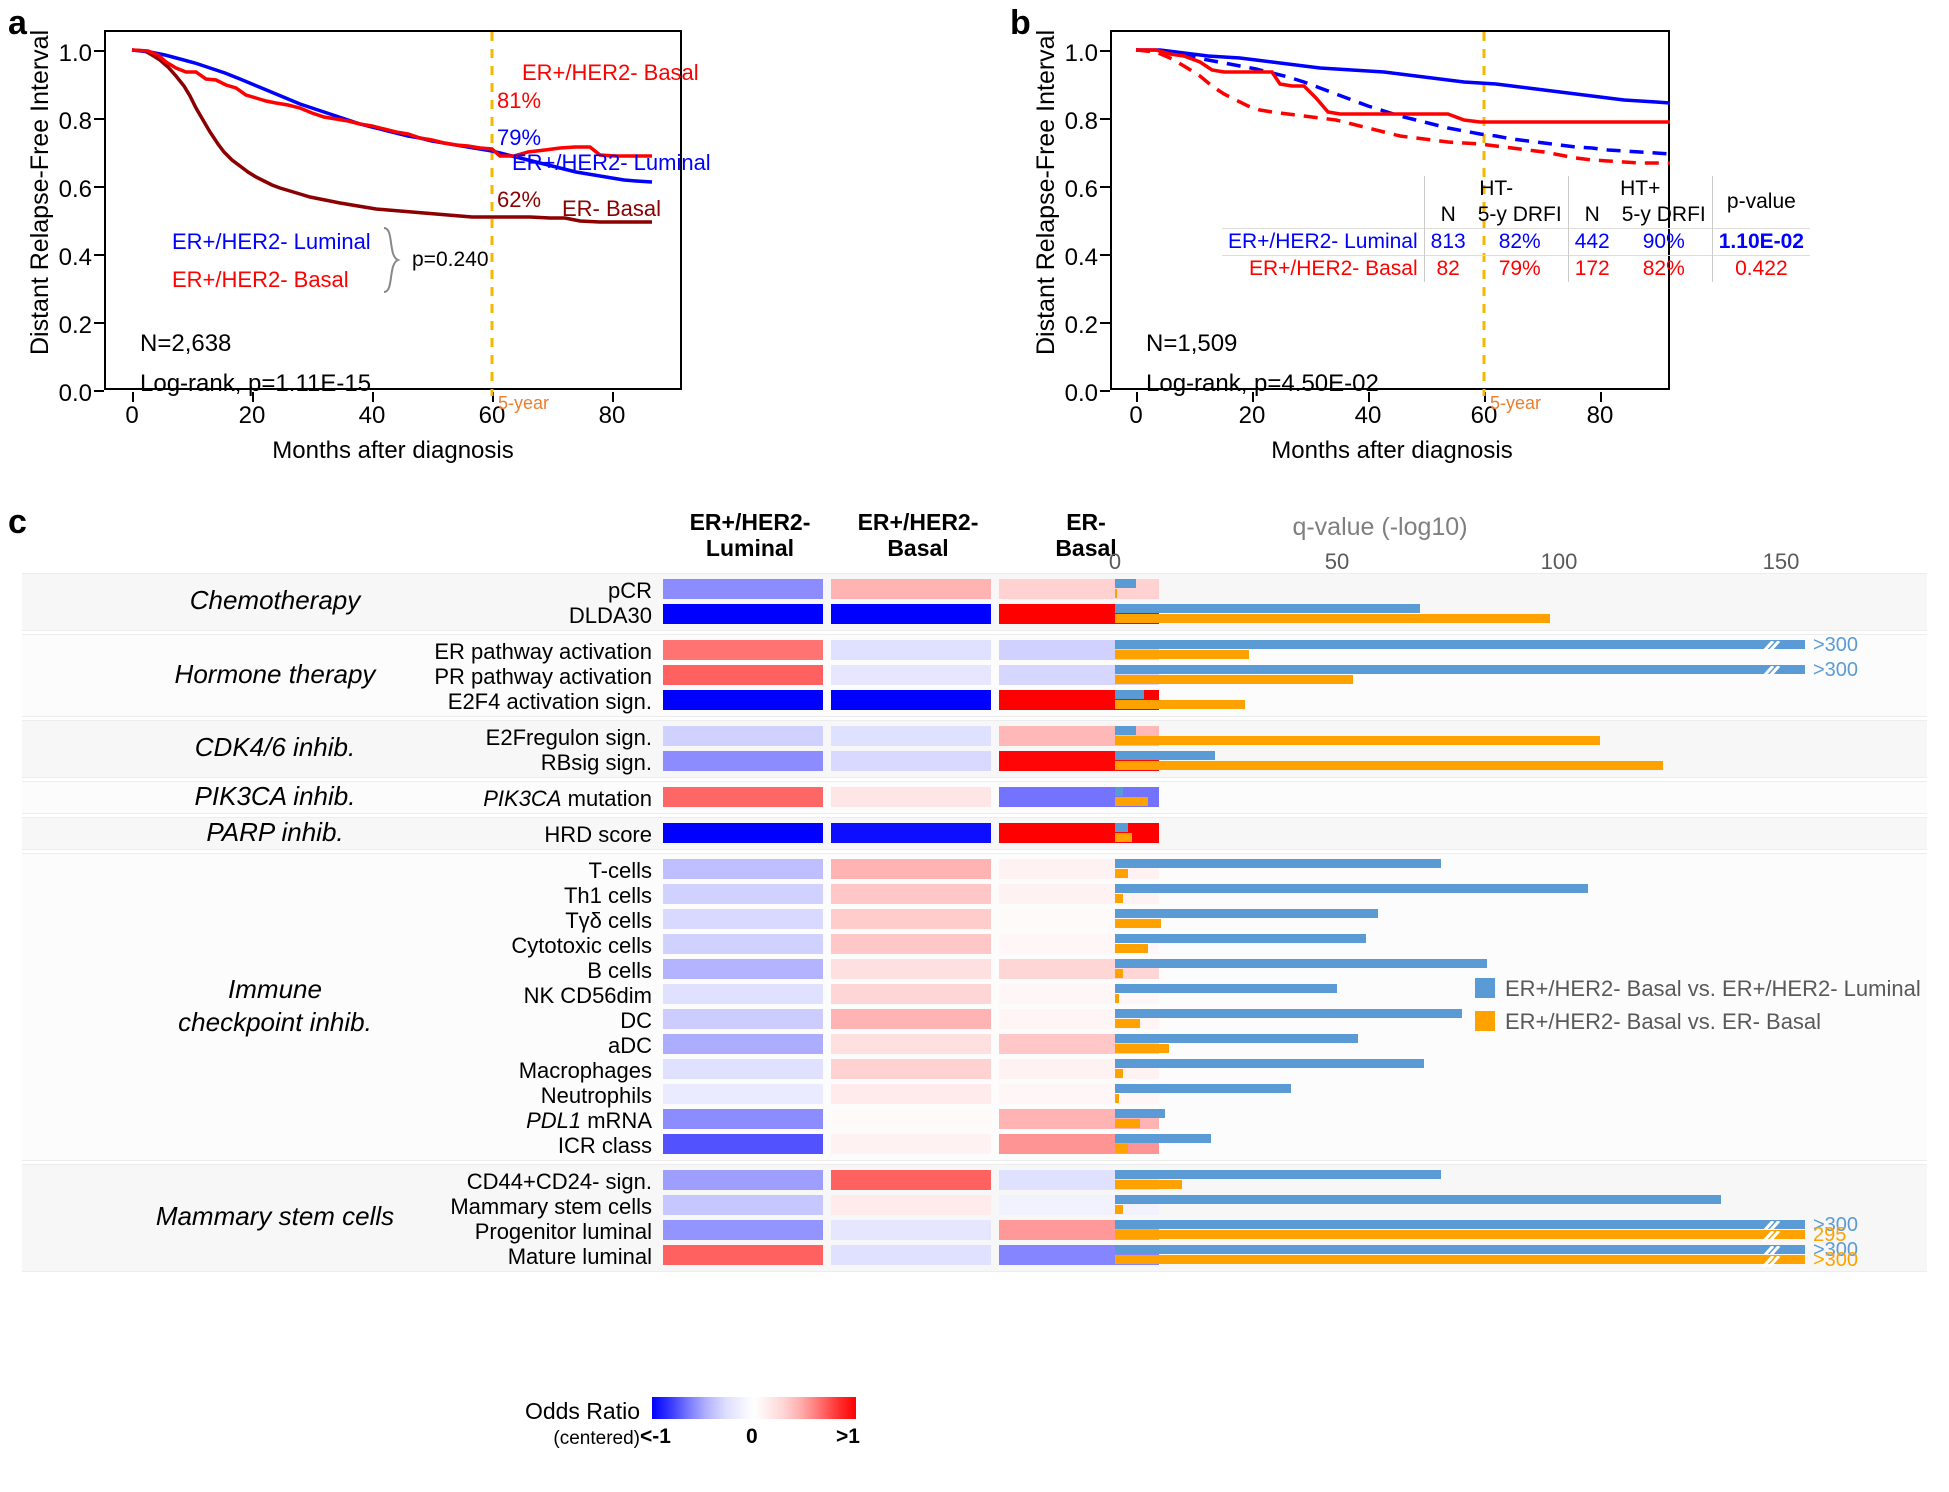 The width and height of the screenshot is (1949, 1492). What do you see at coordinates (275, 673) in the screenshot?
I see `group-label: Hormone therapy` at bounding box center [275, 673].